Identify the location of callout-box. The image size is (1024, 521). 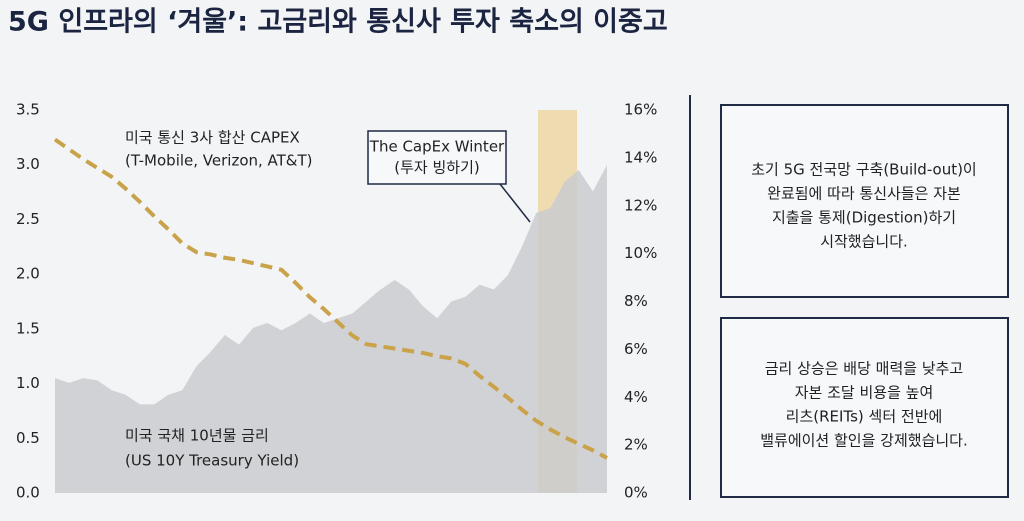
(437, 157).